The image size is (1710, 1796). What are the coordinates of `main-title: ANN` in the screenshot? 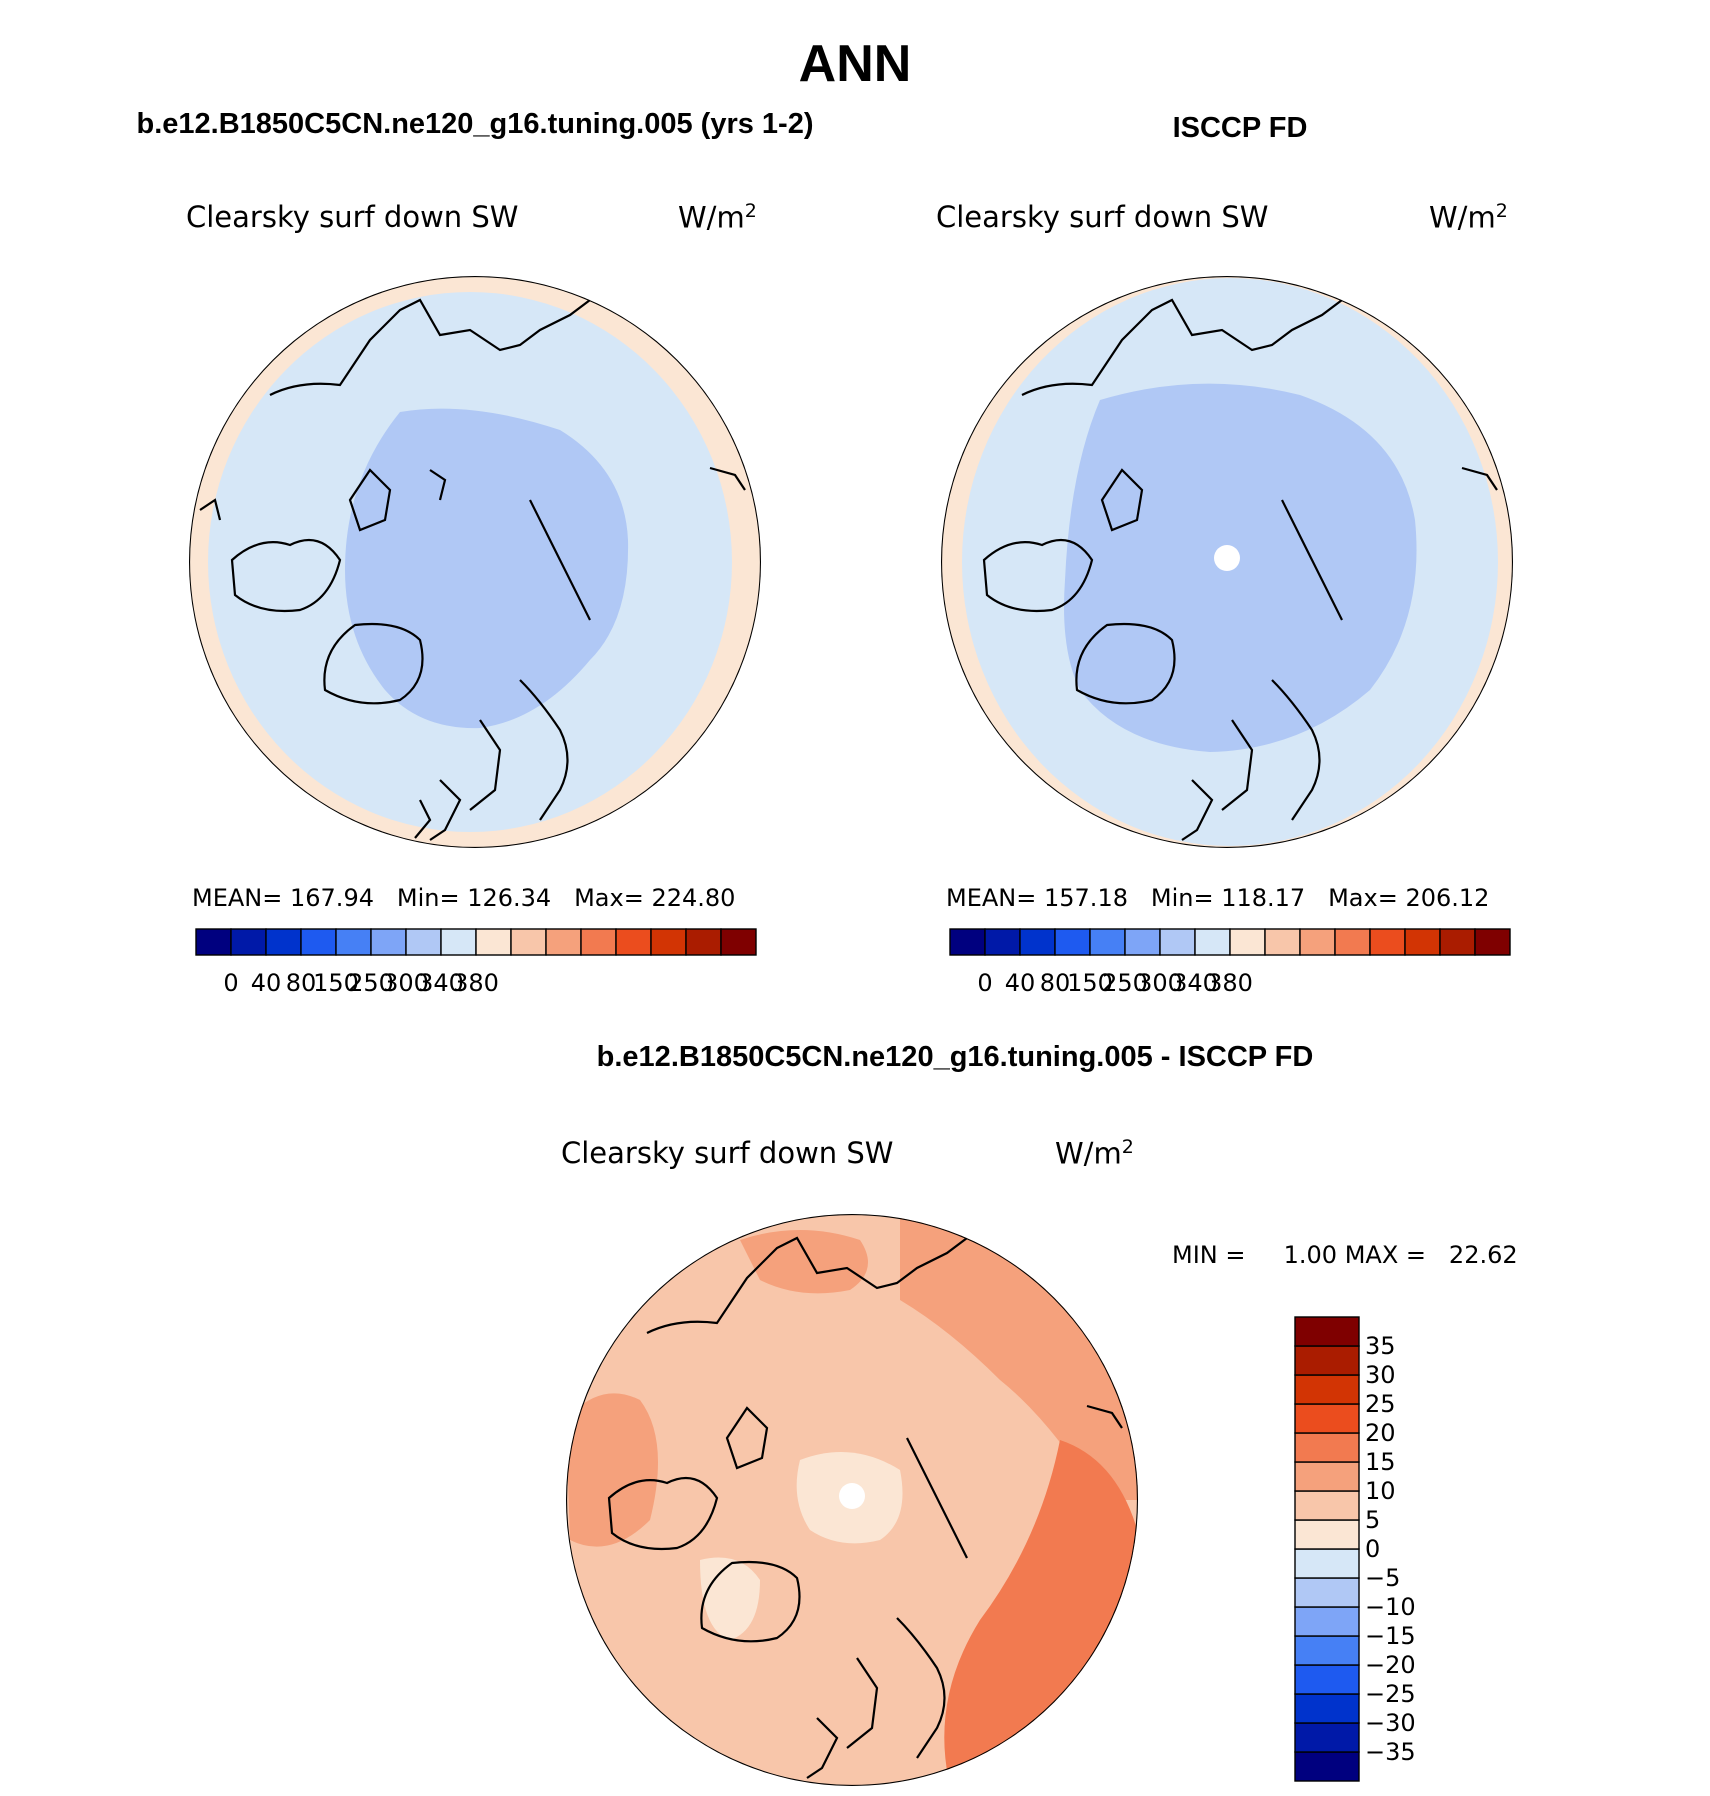 It's located at (855, 64).